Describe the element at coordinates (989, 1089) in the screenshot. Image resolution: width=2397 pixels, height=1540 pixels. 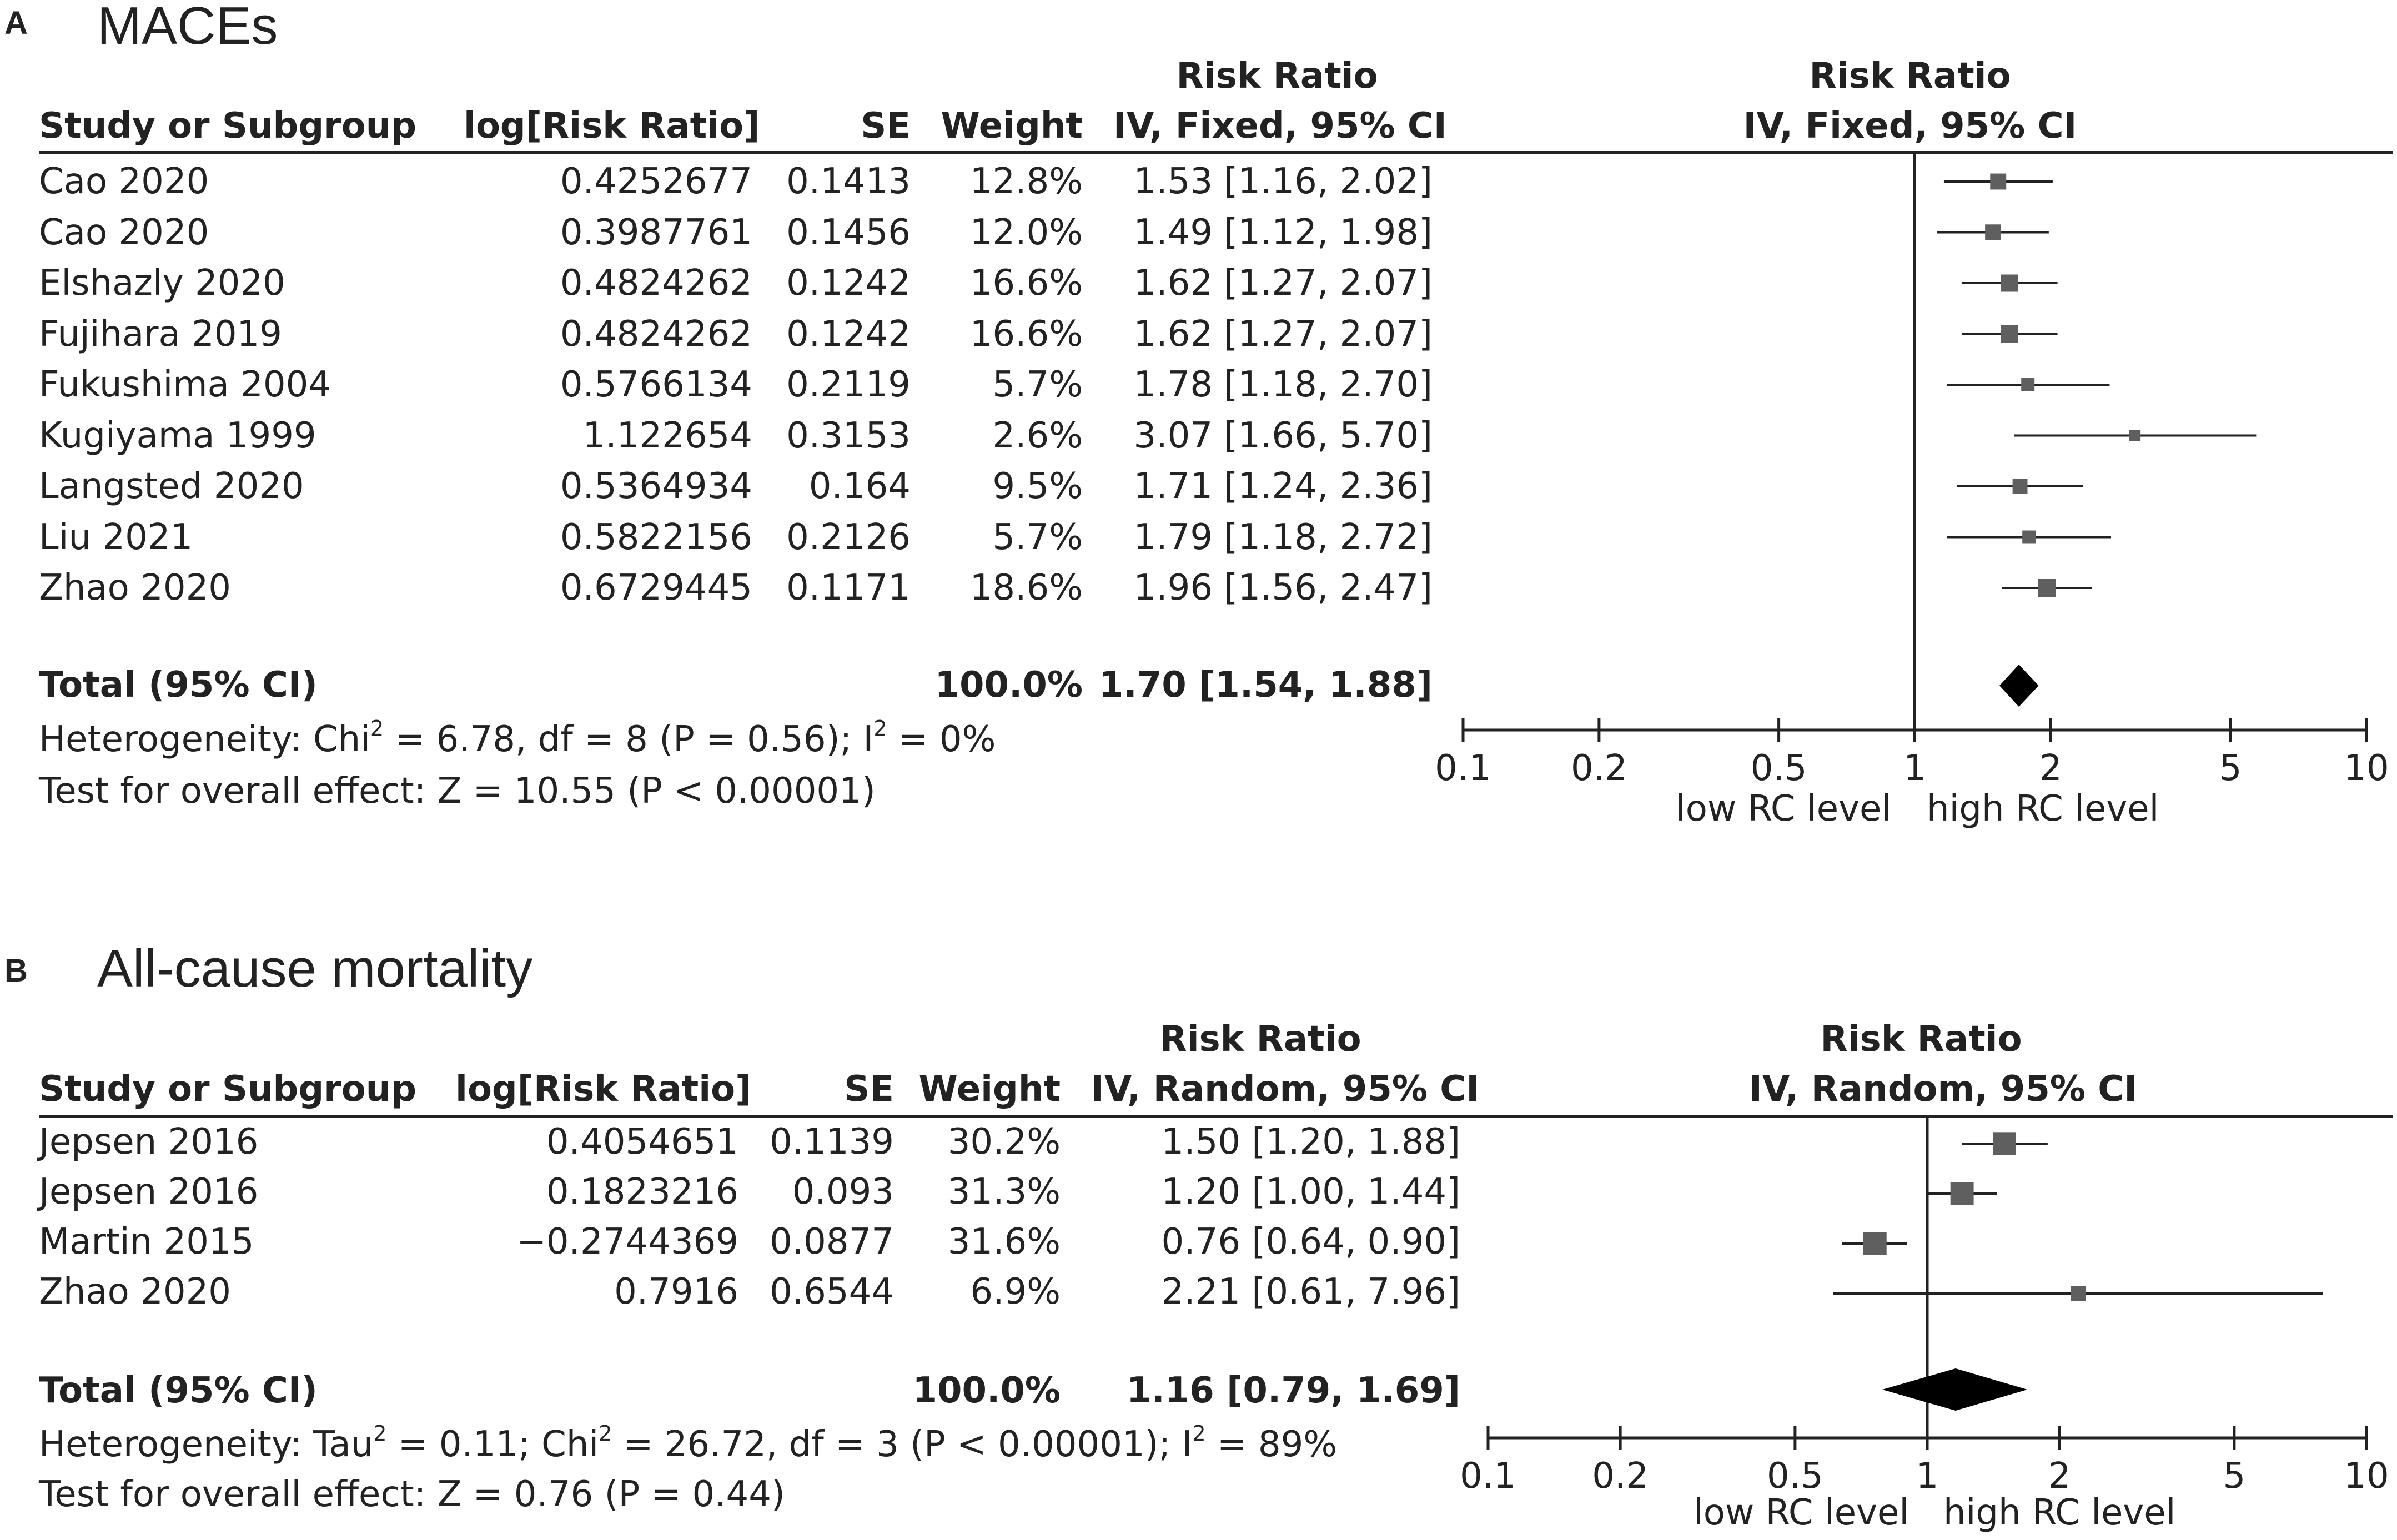
I see `panel-b-weight-header: Weight` at that location.